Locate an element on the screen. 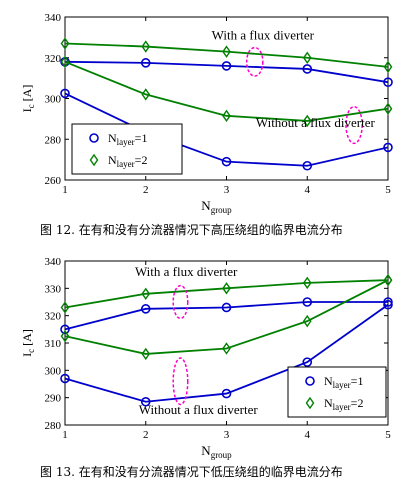 Image resolution: width=403 pixels, height=494 pixels. y-tick-label: 290 is located at coordinates (53, 399).